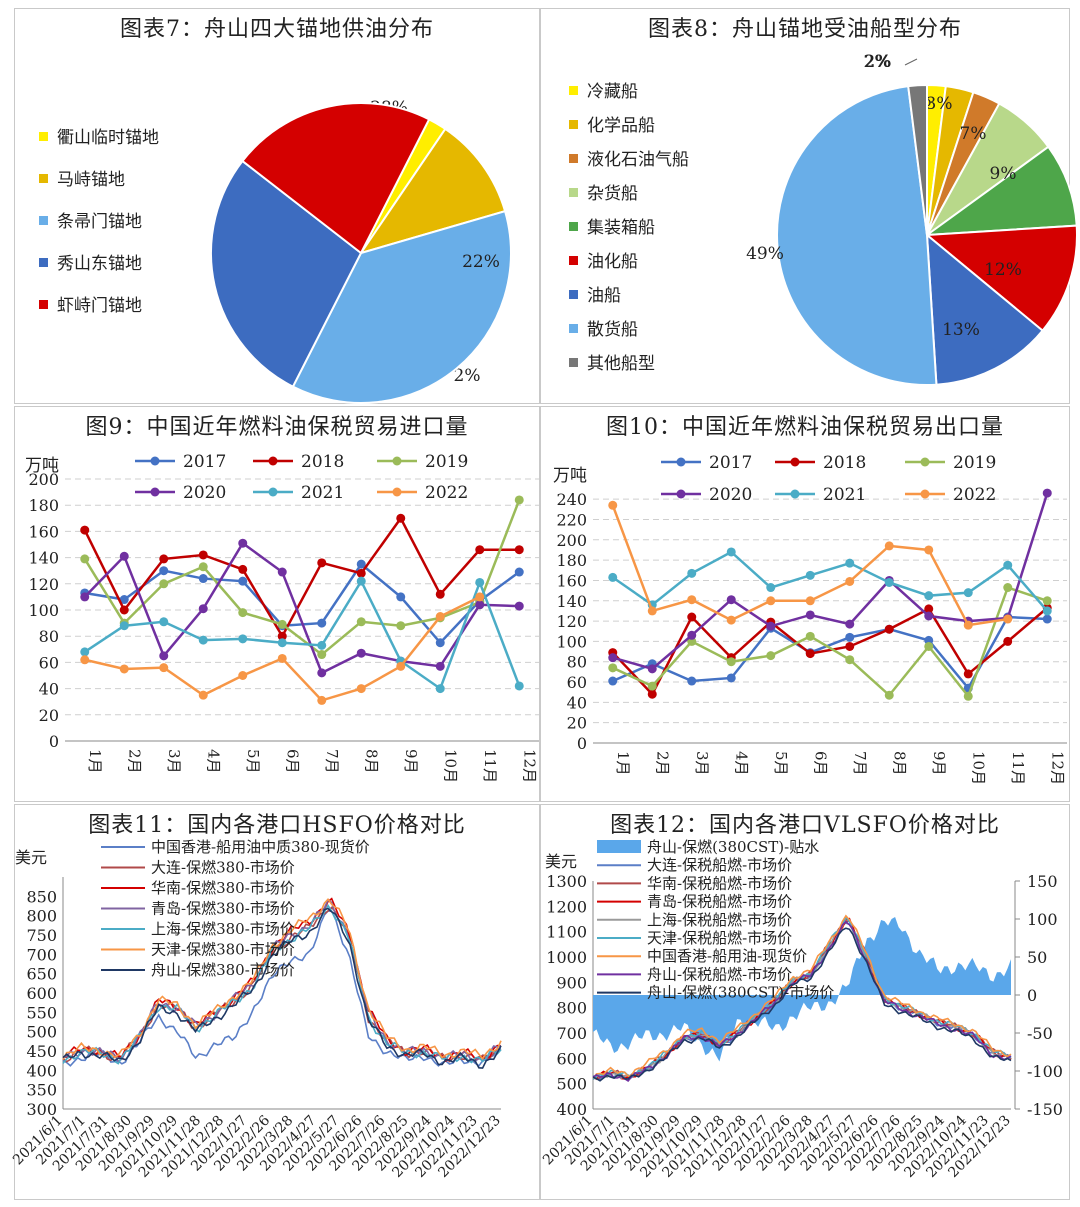 The width and height of the screenshot is (1080, 1207). I want to click on legend-label-1: 马峙锚地, so click(91, 180).